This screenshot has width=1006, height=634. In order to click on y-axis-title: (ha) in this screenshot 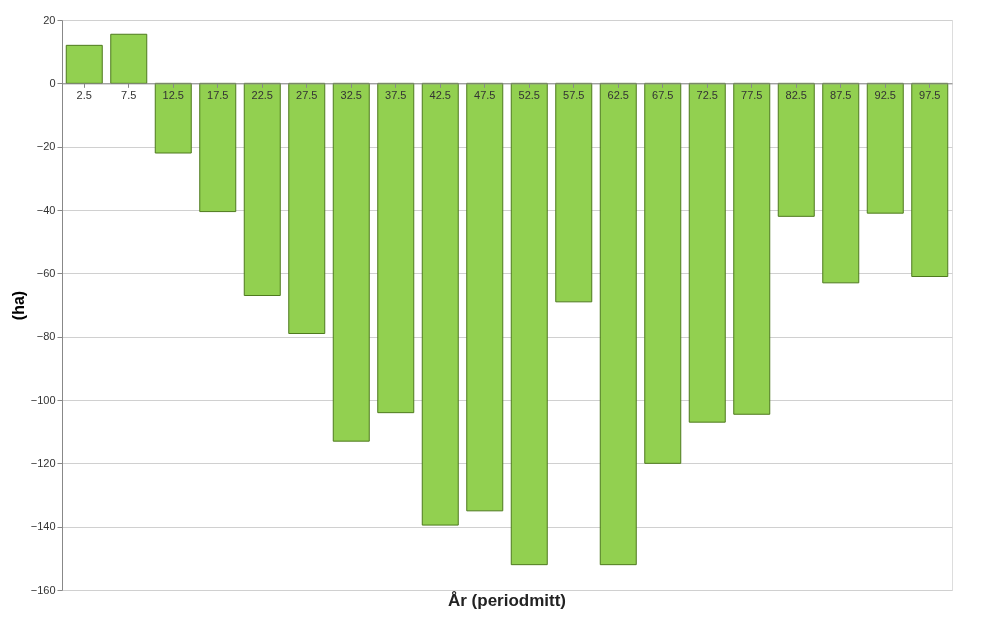, I will do `click(18, 305)`.